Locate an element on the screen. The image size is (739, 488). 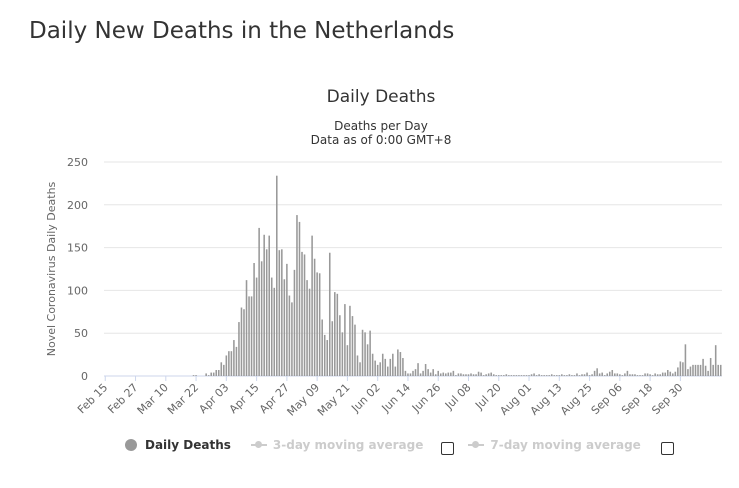
legend-item-daily-deaths: Daily Deaths is located at coordinates (178, 445).